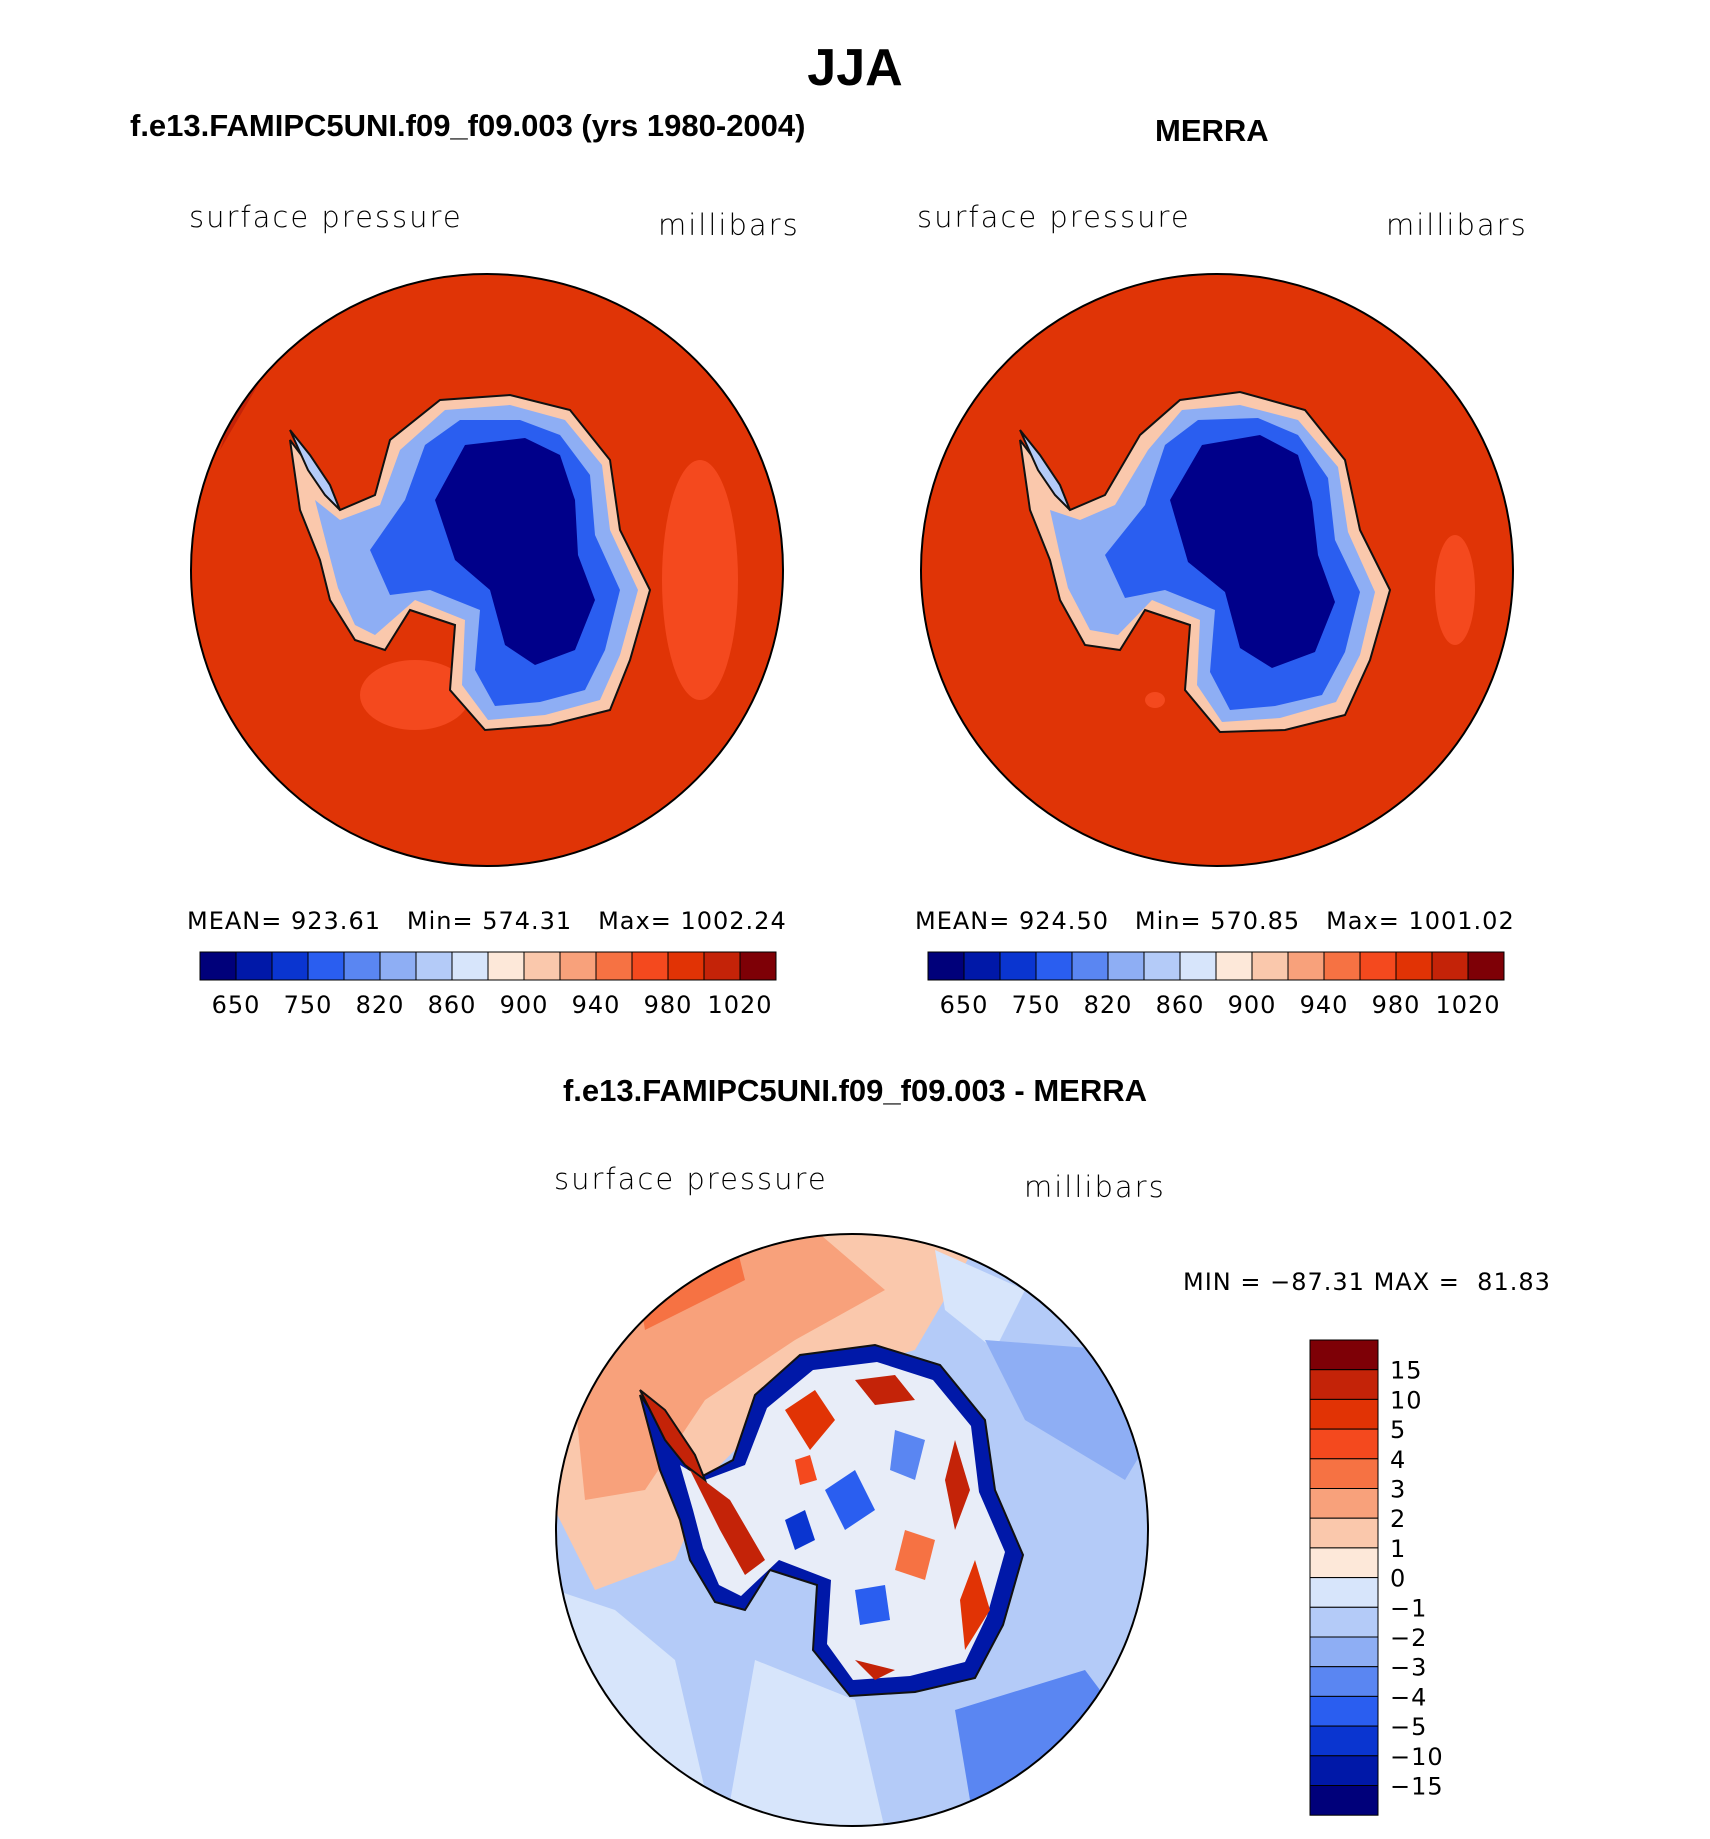  What do you see at coordinates (1408, 1697) in the screenshot?
I see `diff-colorbar-tick-label: −4` at bounding box center [1408, 1697].